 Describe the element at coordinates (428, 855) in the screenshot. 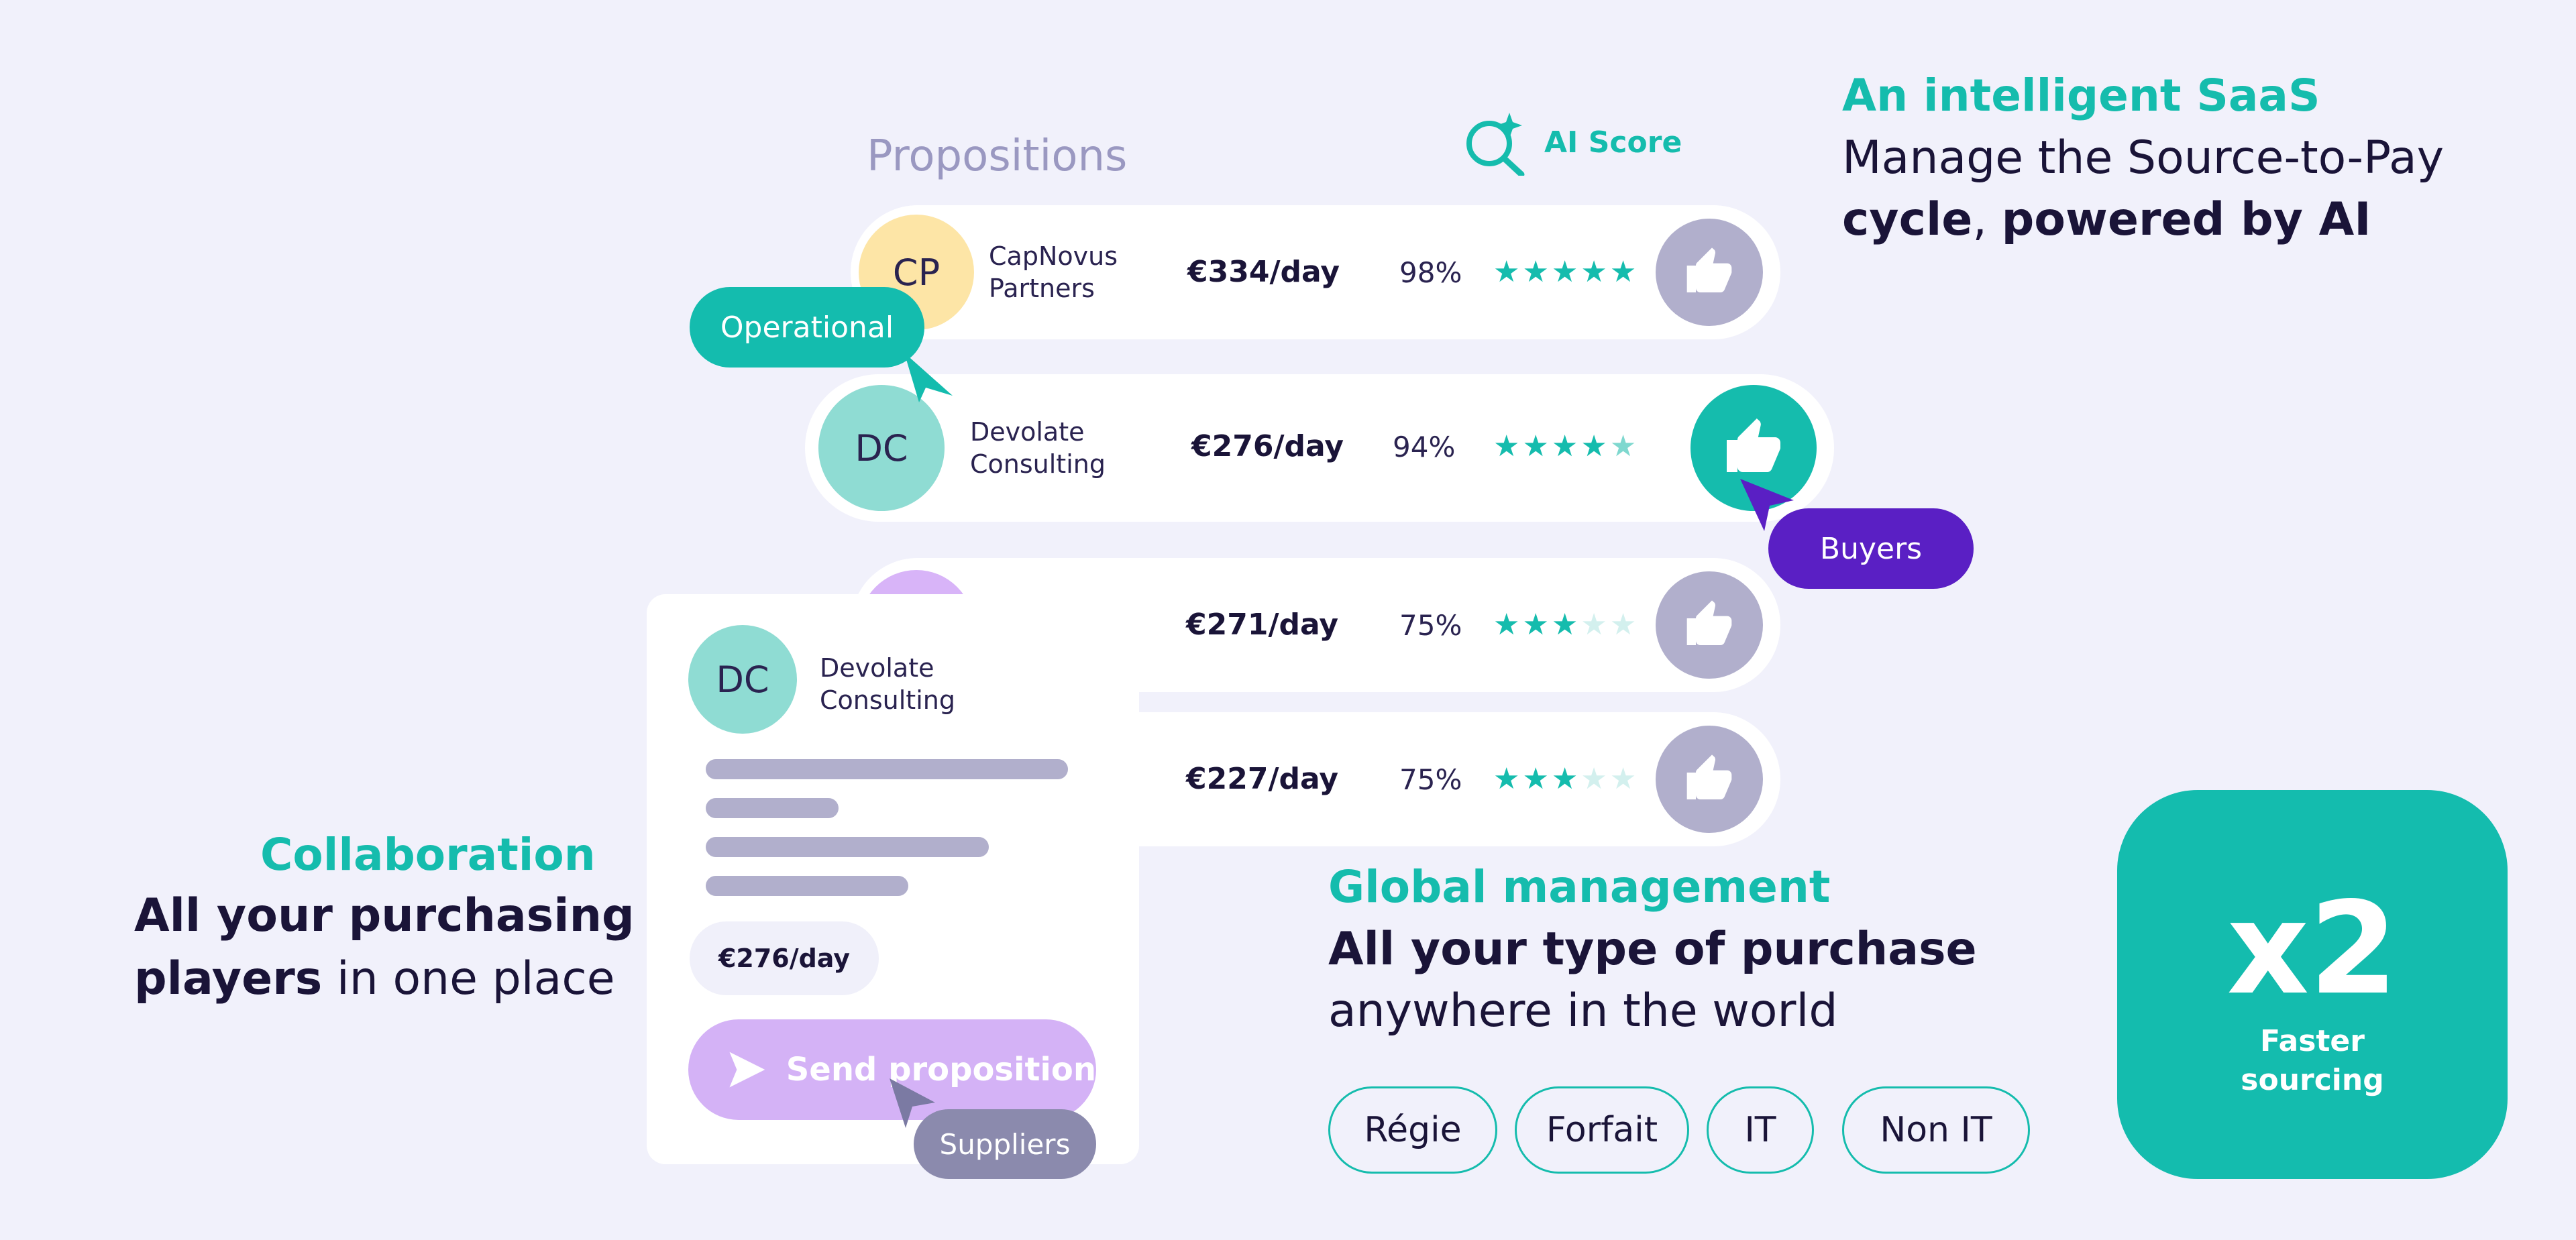

I see `collaboration-heading: Collaboration` at that location.